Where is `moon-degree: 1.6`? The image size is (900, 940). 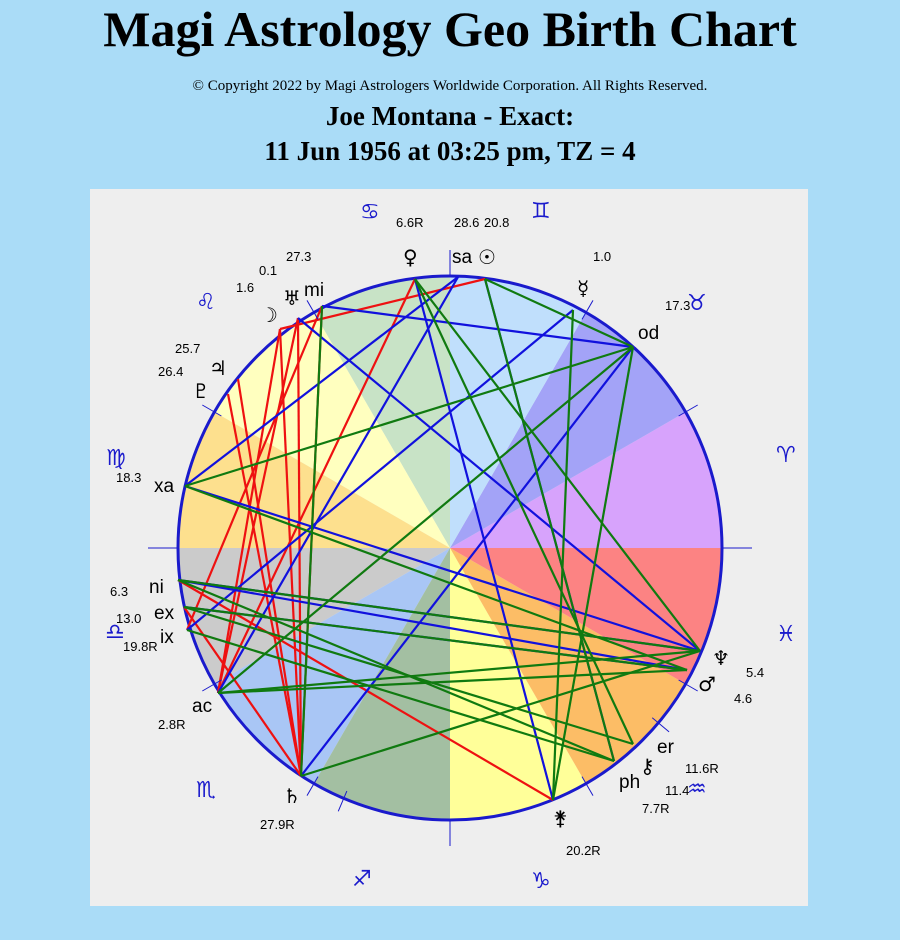
moon-degree: 1.6 is located at coordinates (245, 287).